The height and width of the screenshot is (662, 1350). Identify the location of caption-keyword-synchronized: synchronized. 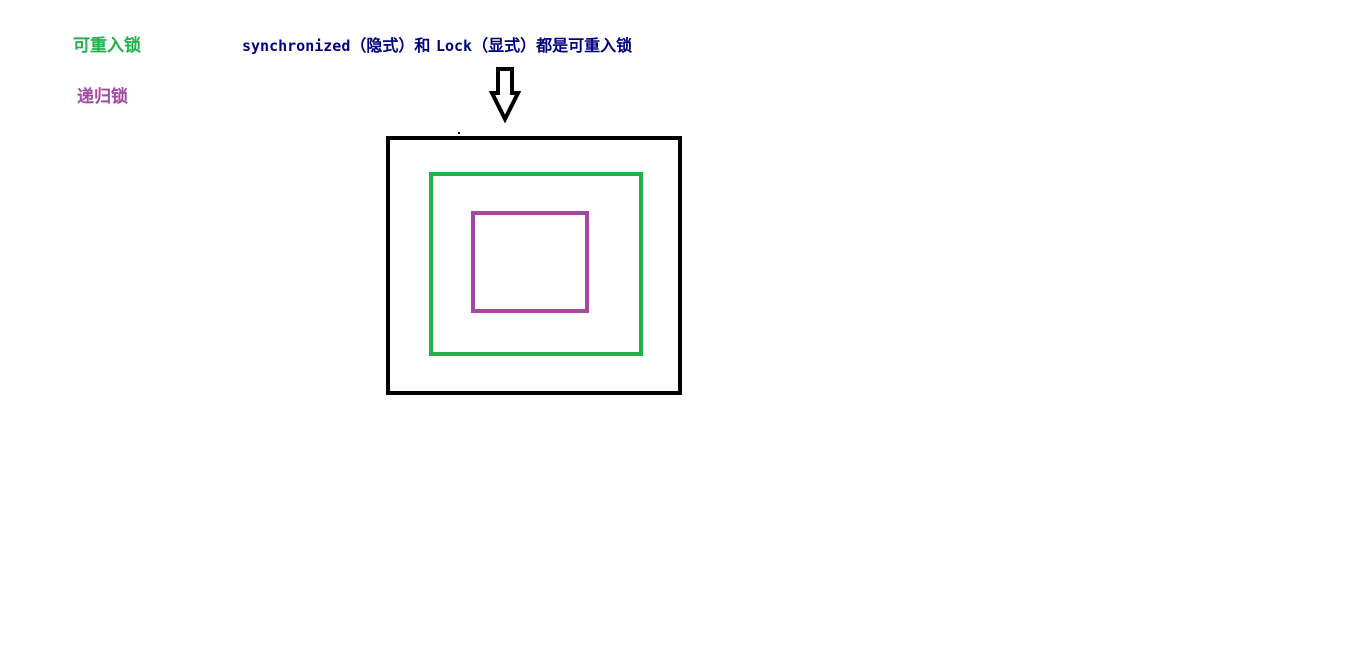
(296, 46).